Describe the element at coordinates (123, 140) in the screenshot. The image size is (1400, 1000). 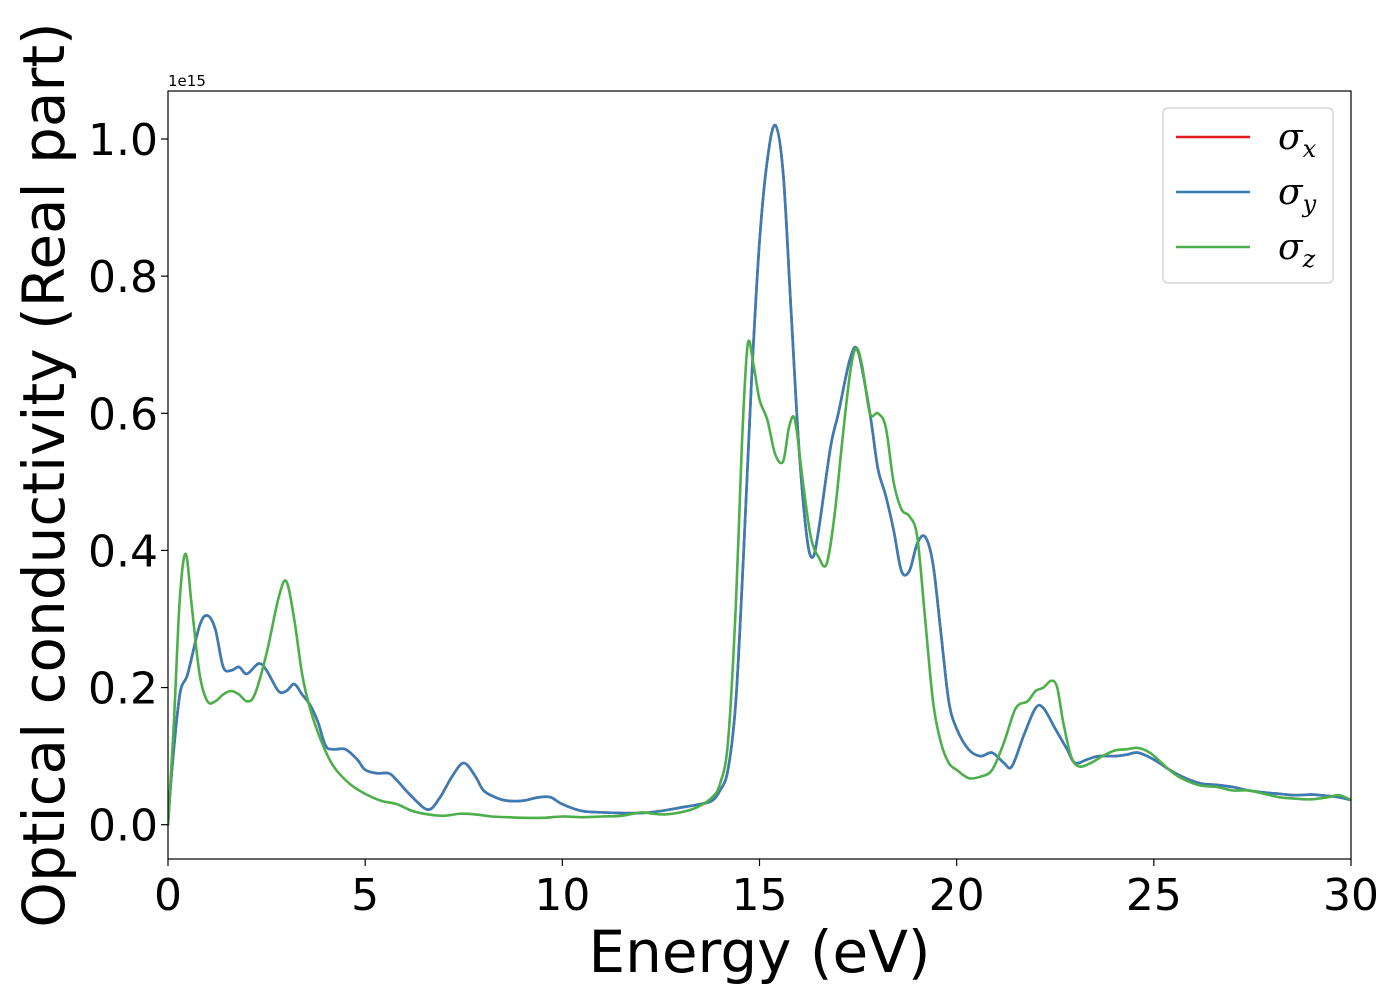
I see `y-tick-label: 1.0` at that location.